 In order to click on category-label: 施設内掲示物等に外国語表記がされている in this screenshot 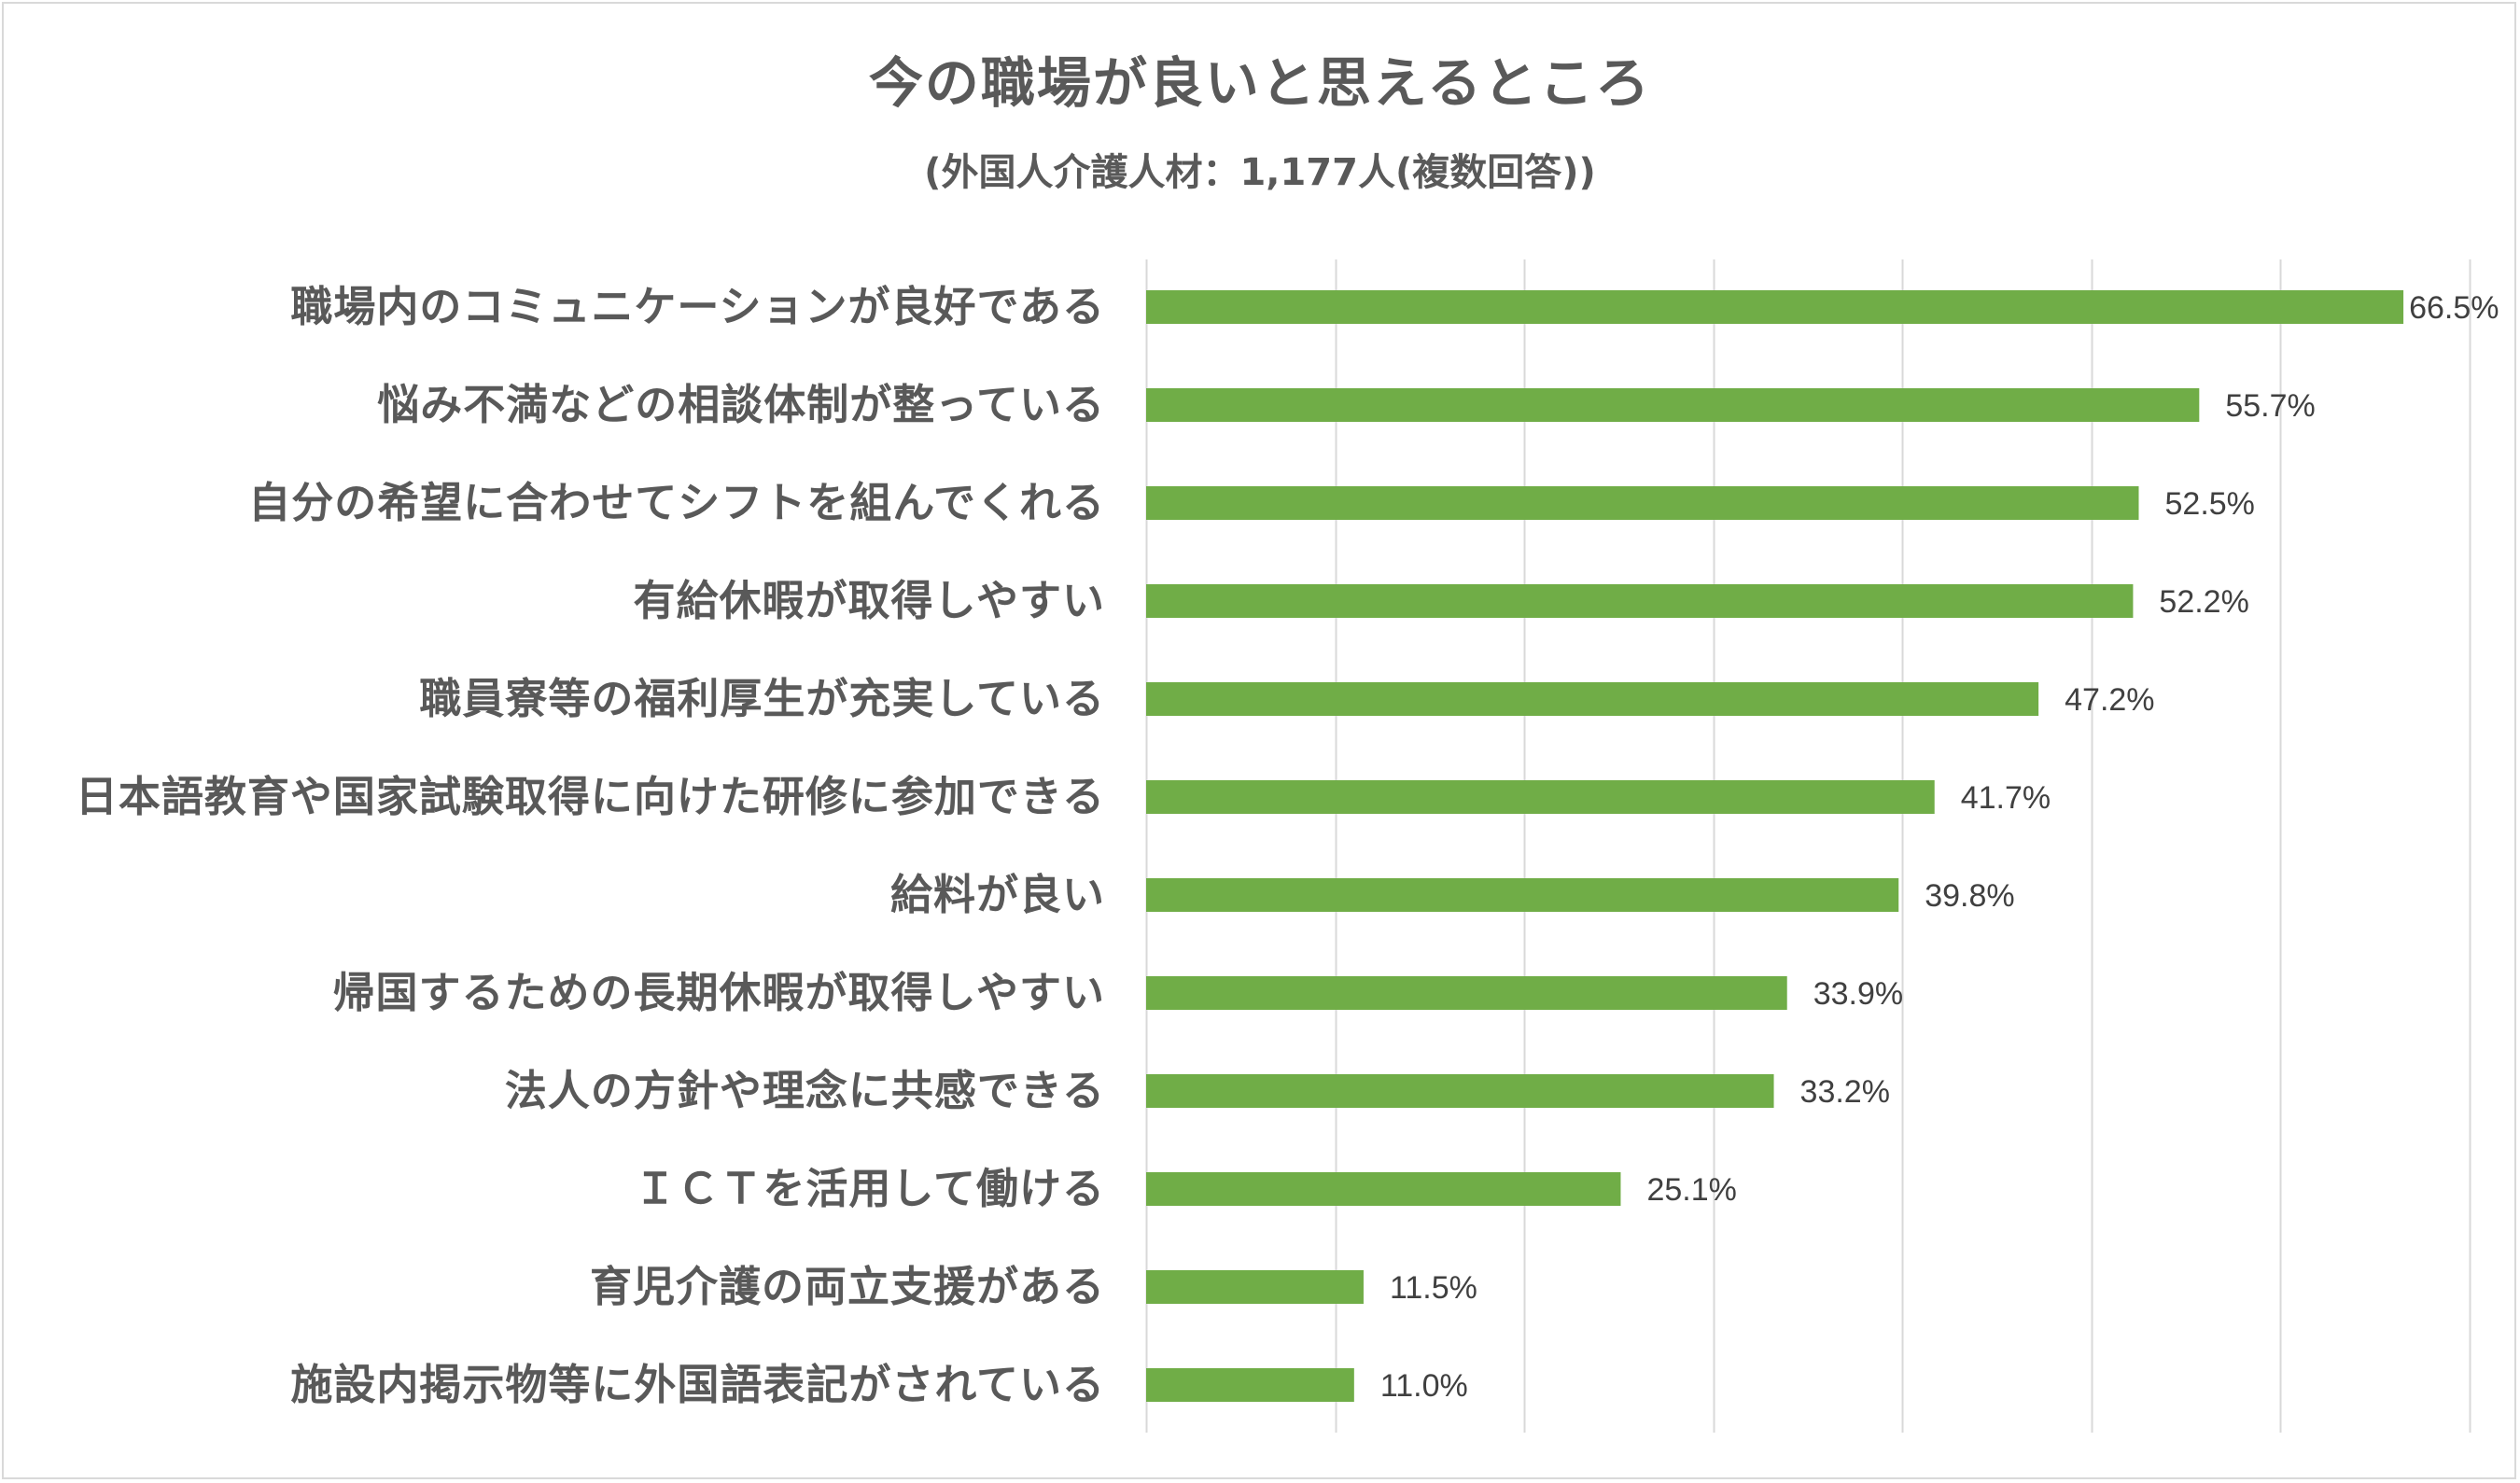, I will do `click(697, 1385)`.